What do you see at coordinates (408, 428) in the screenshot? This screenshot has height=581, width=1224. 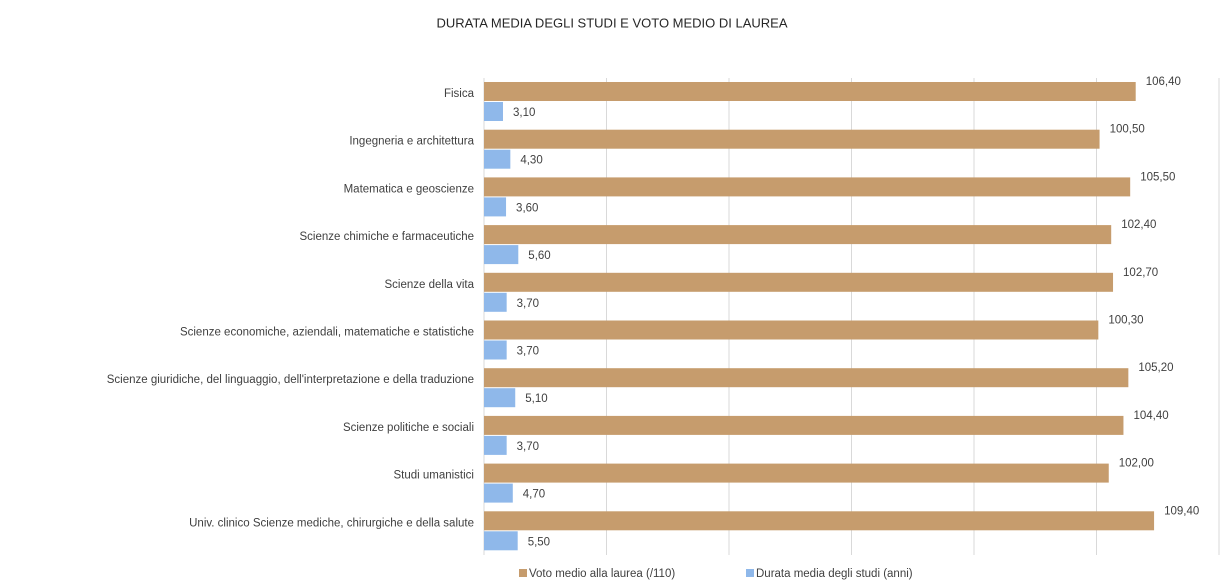 I see `y-tick-label: Scienze politiche e sociali` at bounding box center [408, 428].